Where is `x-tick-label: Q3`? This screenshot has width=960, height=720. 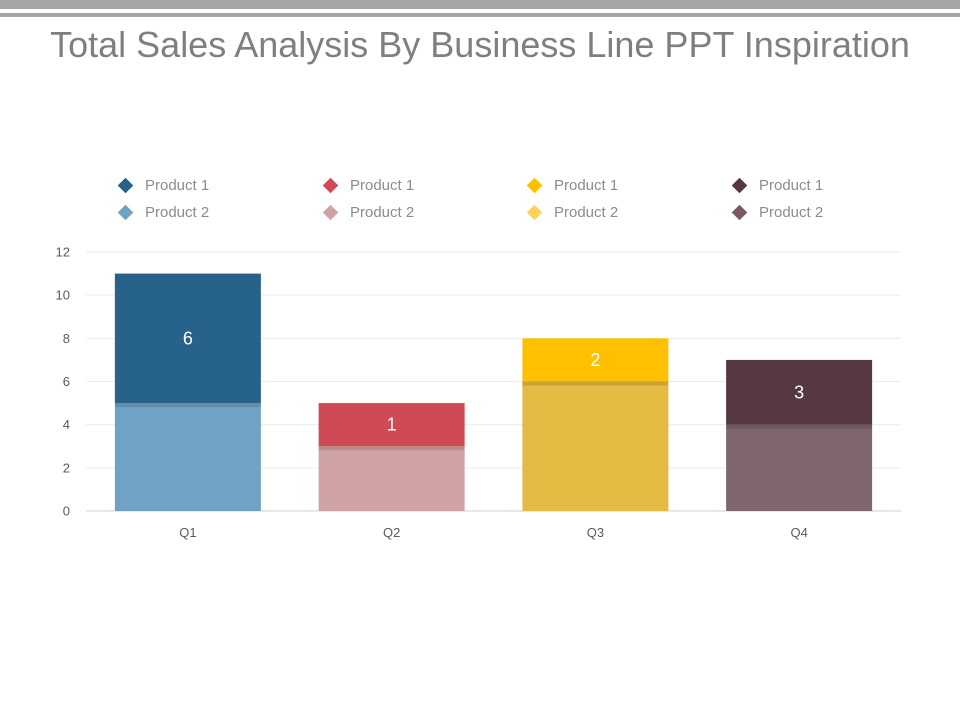
x-tick-label: Q3 is located at coordinates (595, 532).